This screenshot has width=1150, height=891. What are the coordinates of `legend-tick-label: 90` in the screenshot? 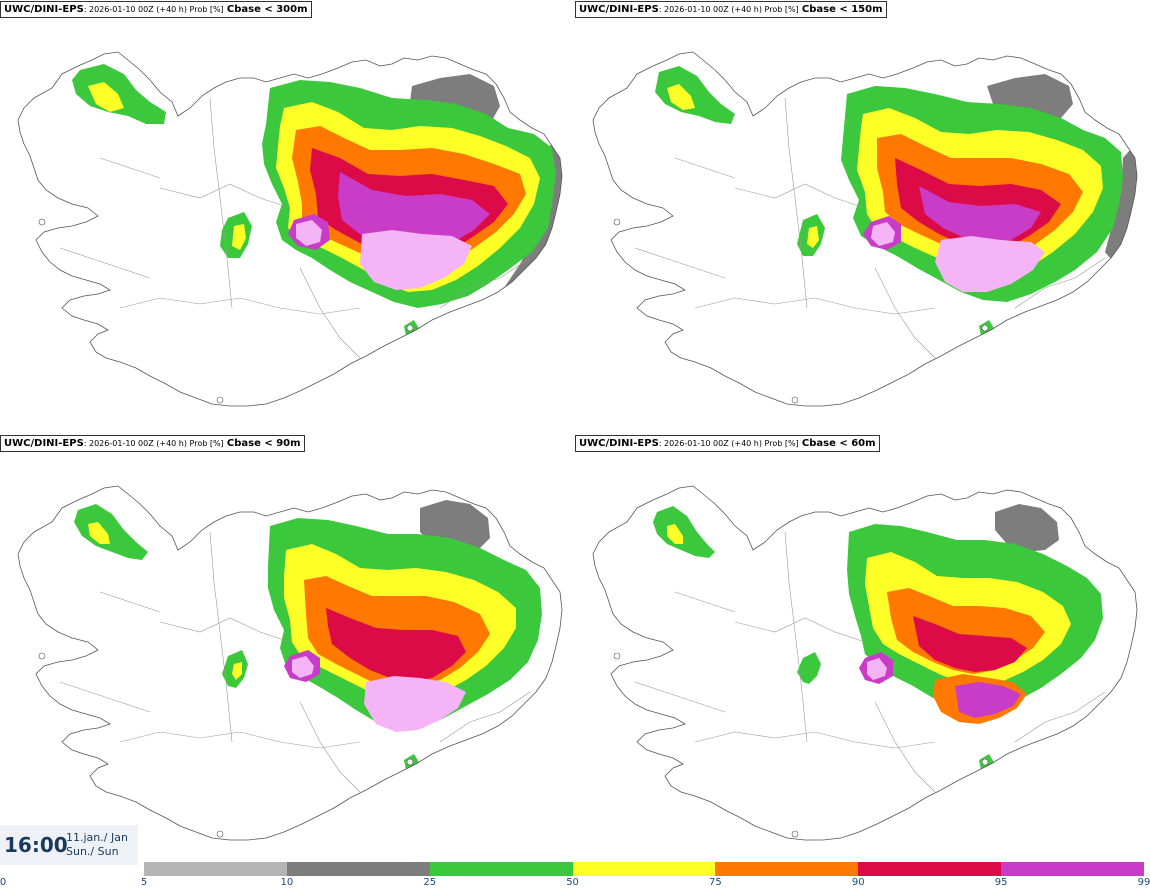 It's located at (858, 882).